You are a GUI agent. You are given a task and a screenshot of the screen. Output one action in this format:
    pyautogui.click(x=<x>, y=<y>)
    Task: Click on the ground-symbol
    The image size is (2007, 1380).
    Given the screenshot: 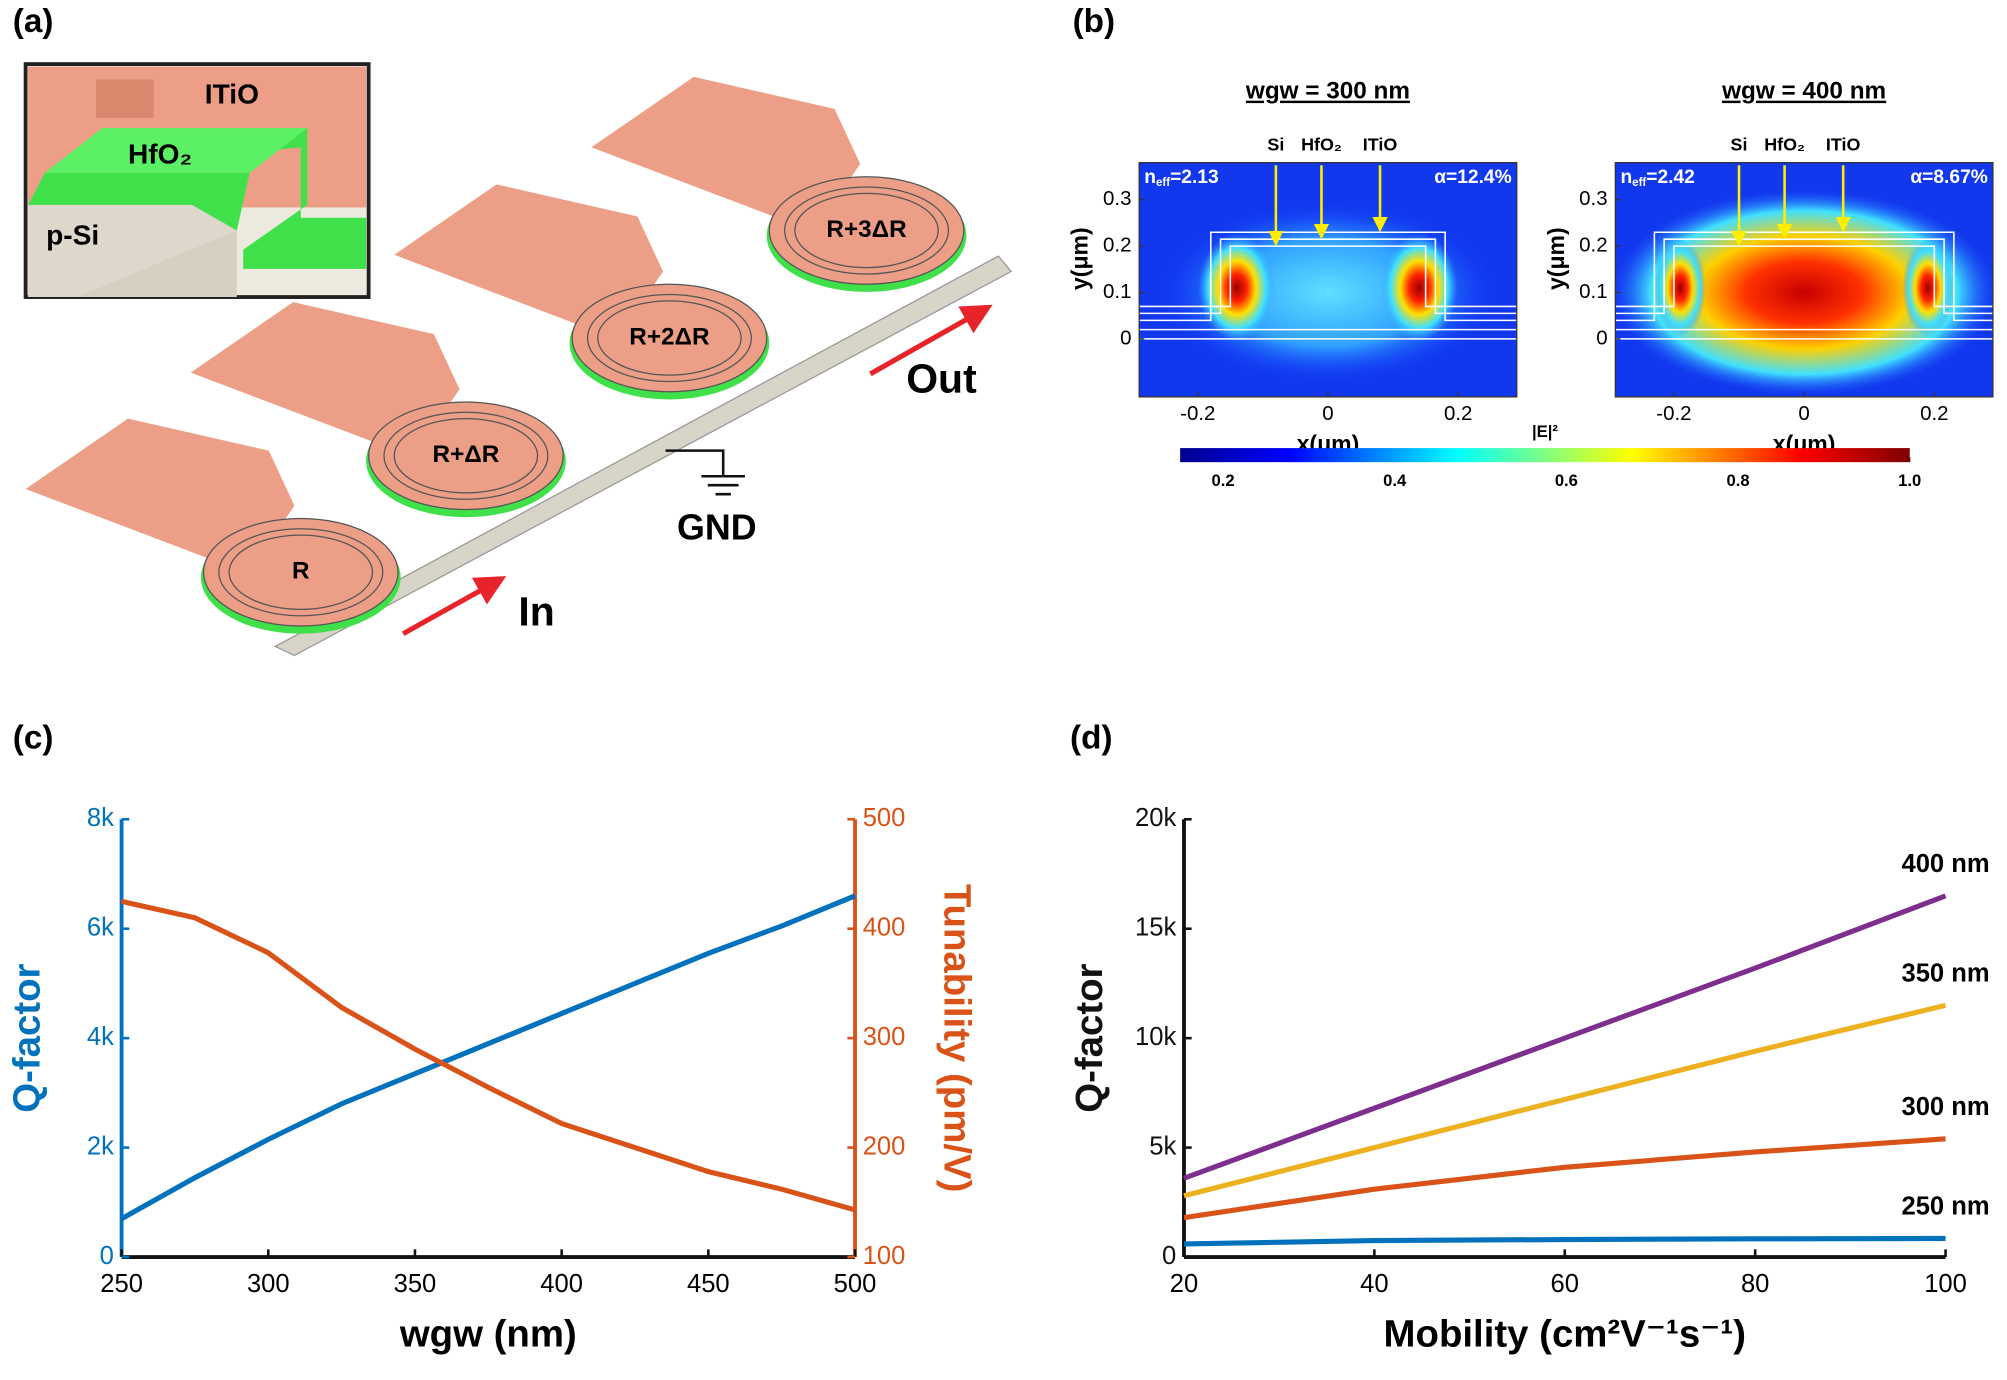 What is the action you would take?
    pyautogui.click(x=705, y=472)
    